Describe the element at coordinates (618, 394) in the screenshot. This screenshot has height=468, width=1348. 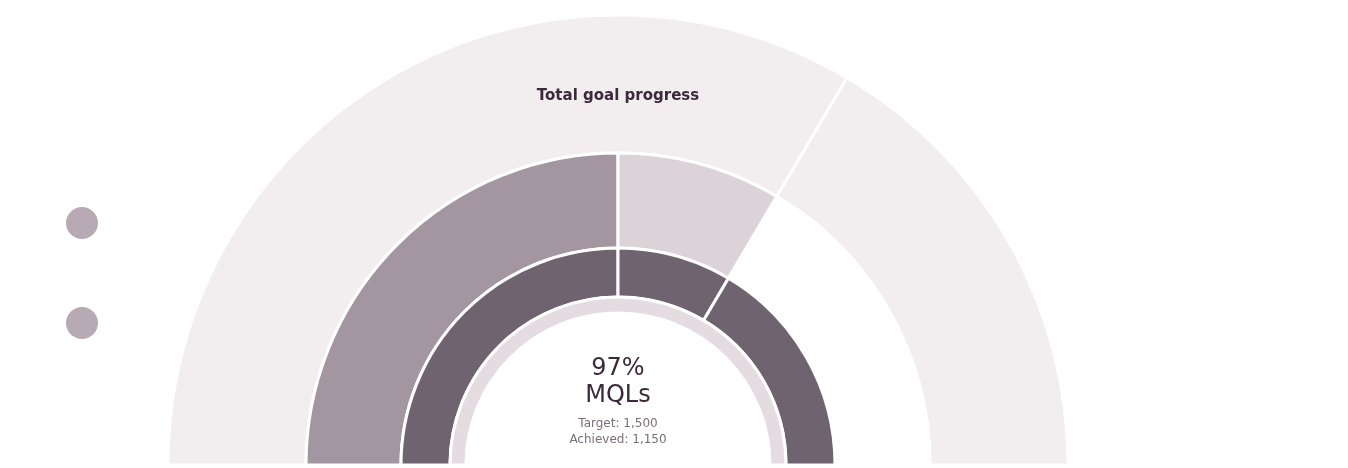
I see `text: MQLs` at that location.